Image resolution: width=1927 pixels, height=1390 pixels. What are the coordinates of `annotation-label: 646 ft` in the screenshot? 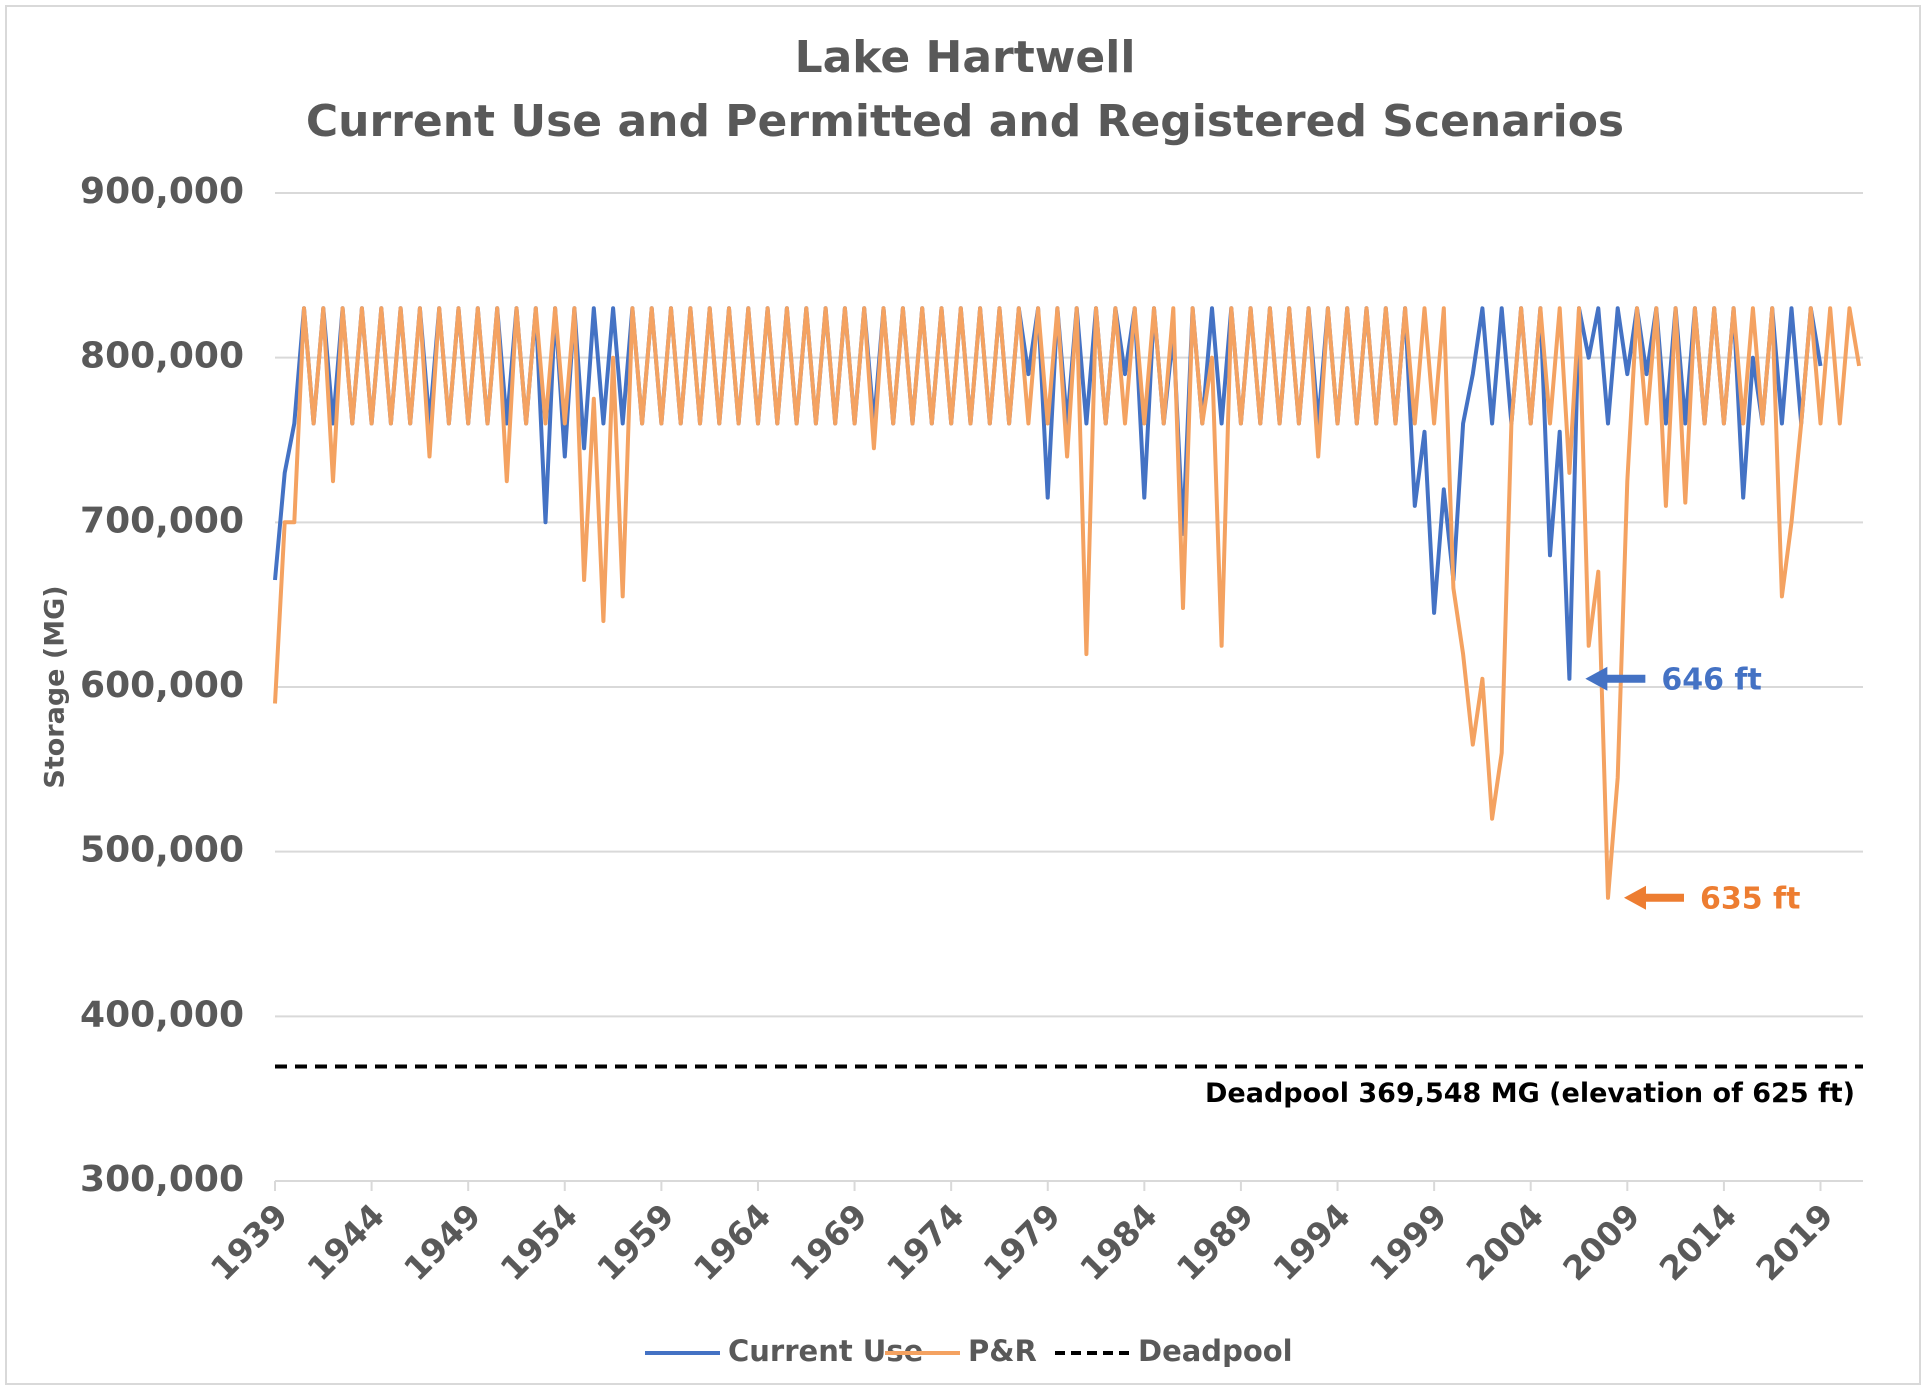 It's located at (1711, 679).